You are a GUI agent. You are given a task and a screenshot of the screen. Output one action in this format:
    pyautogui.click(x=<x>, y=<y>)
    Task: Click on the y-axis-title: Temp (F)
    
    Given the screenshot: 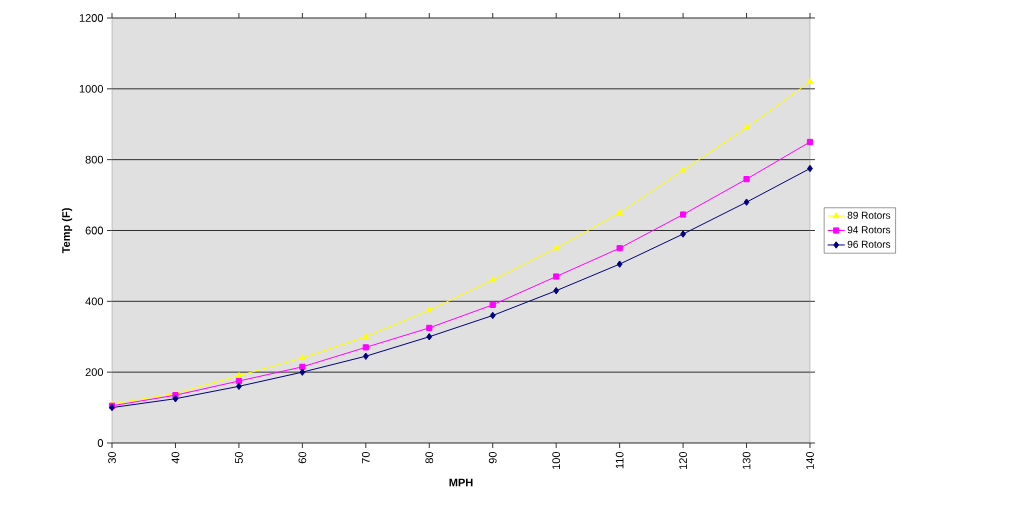 What is the action you would take?
    pyautogui.click(x=67, y=231)
    